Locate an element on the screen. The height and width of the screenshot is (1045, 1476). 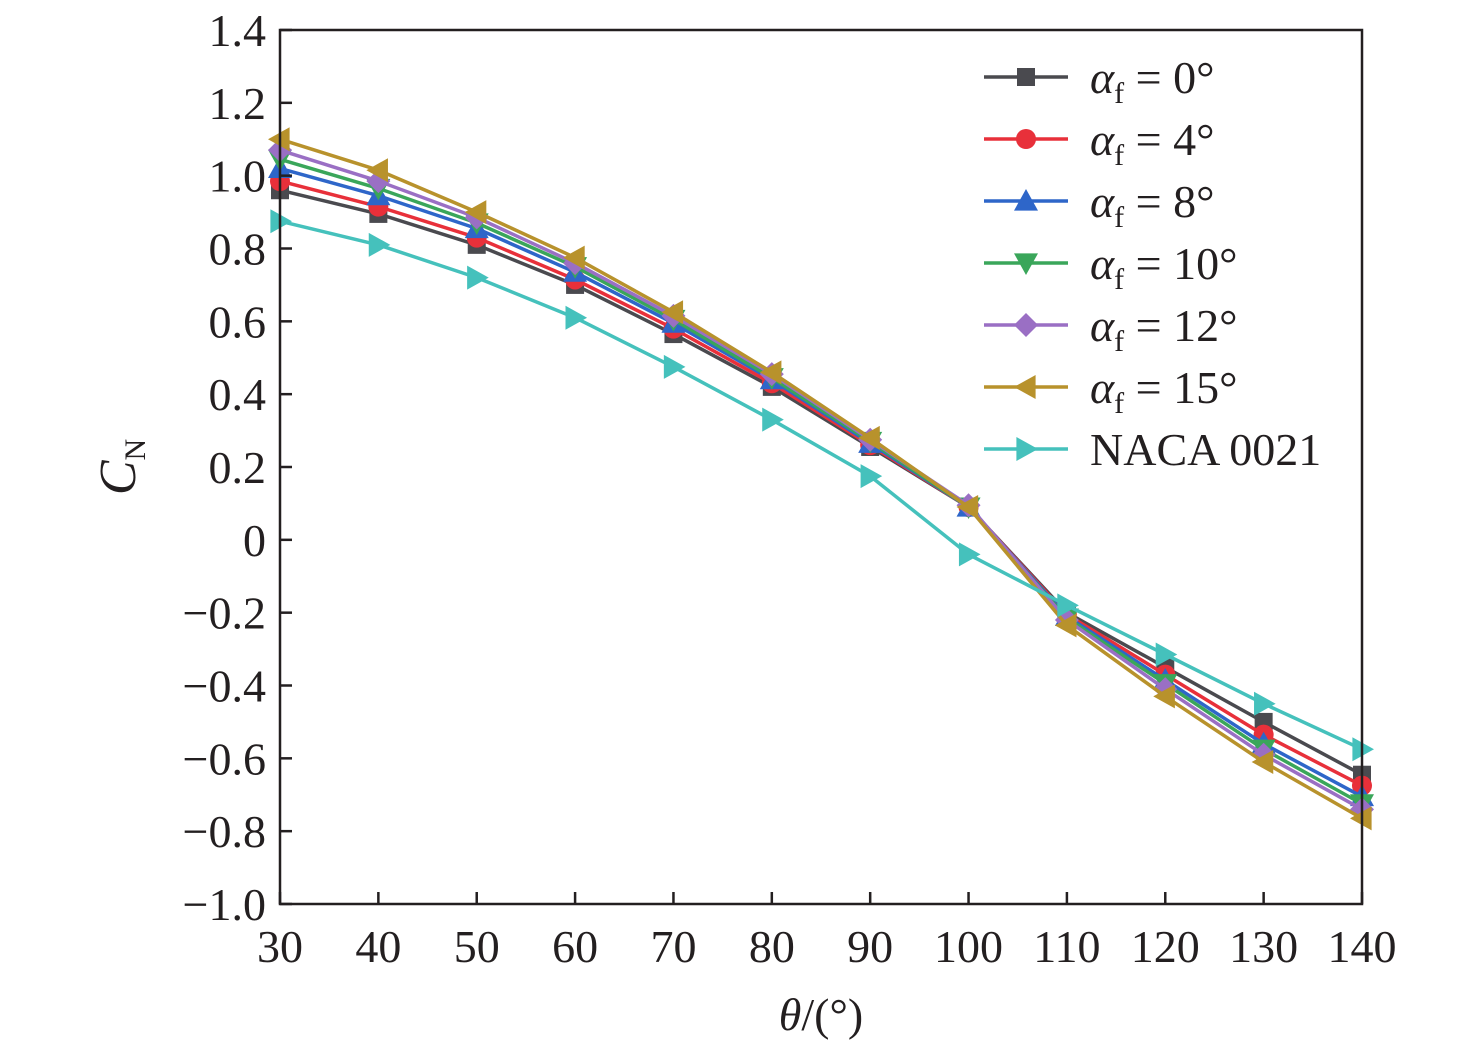
y-tick-label: 0.8 is located at coordinates (238, 249).